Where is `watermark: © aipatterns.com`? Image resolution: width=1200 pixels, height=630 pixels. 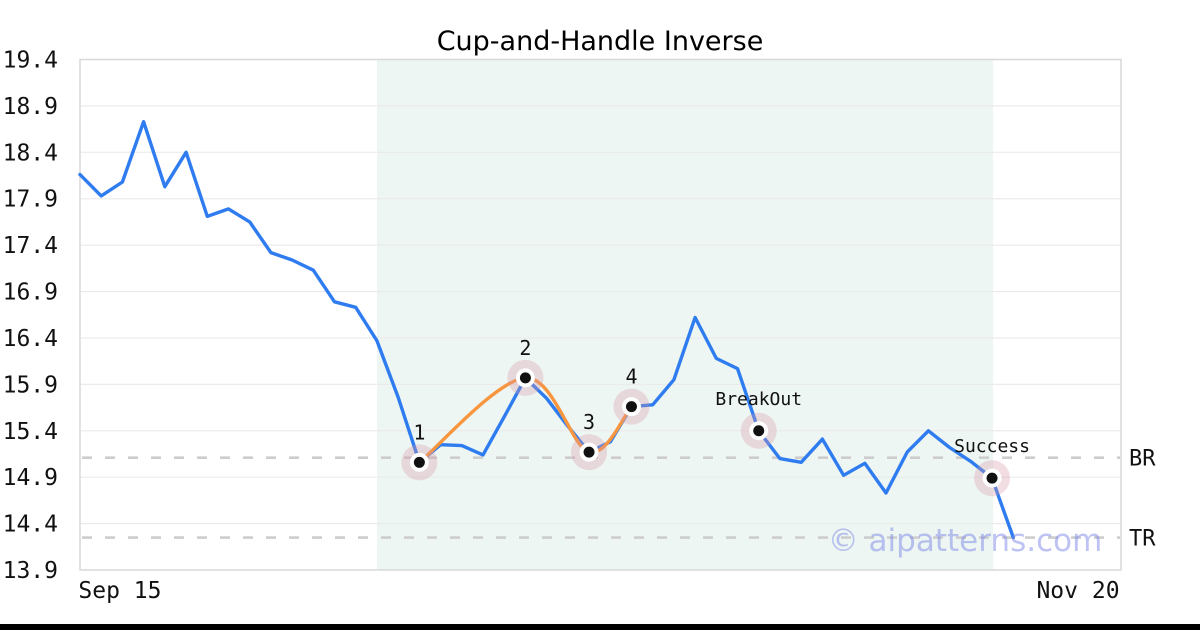
watermark: © aipatterns.com is located at coordinates (965, 541).